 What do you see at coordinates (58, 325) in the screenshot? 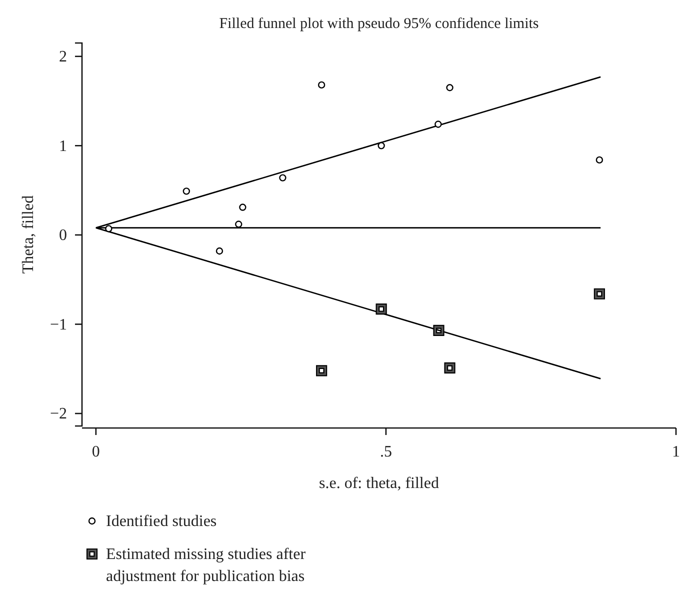
I see `y-tick-label: −1` at bounding box center [58, 325].